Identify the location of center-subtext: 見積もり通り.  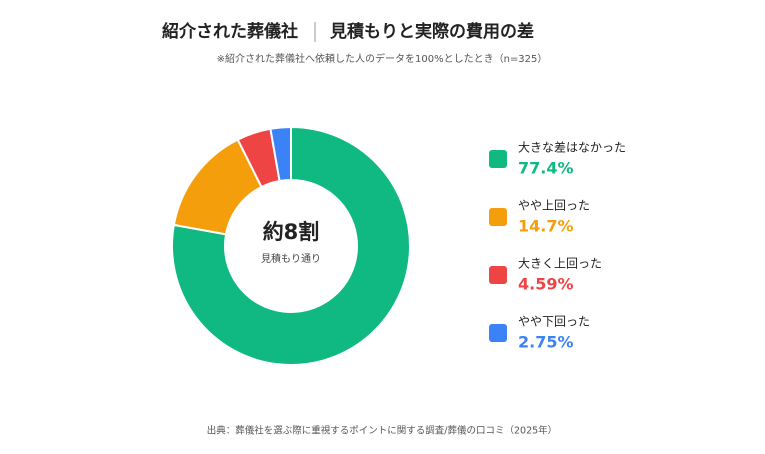
(291, 258).